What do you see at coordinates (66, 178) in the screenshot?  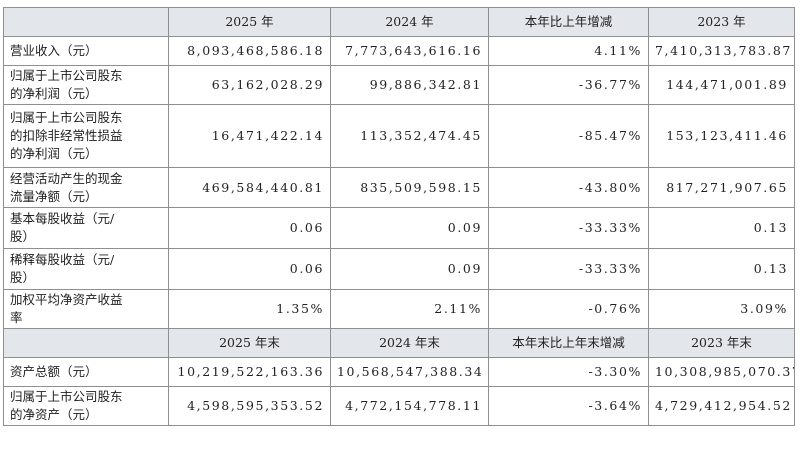 I see `row-label-line: 经营活动产生的现金` at bounding box center [66, 178].